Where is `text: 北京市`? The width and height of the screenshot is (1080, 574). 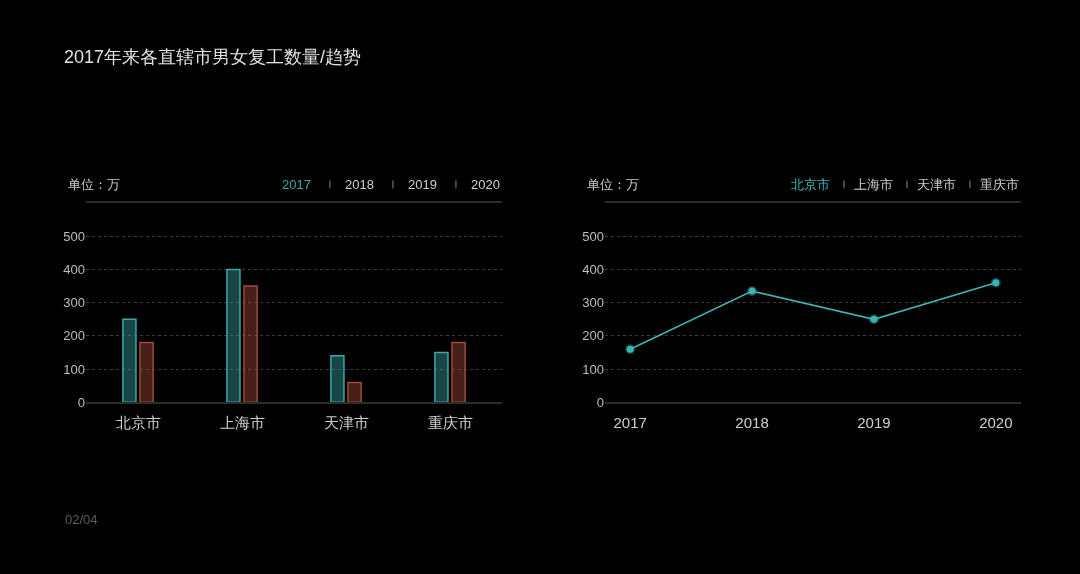 text: 北京市 is located at coordinates (810, 184).